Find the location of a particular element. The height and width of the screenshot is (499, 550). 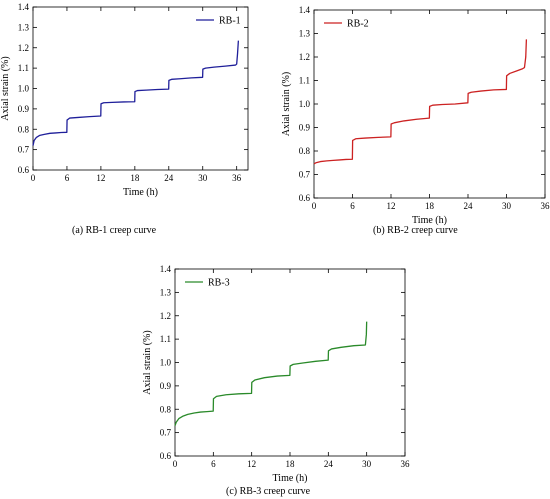

caption-a: (a) RB-1 creep curve is located at coordinates (114, 230).